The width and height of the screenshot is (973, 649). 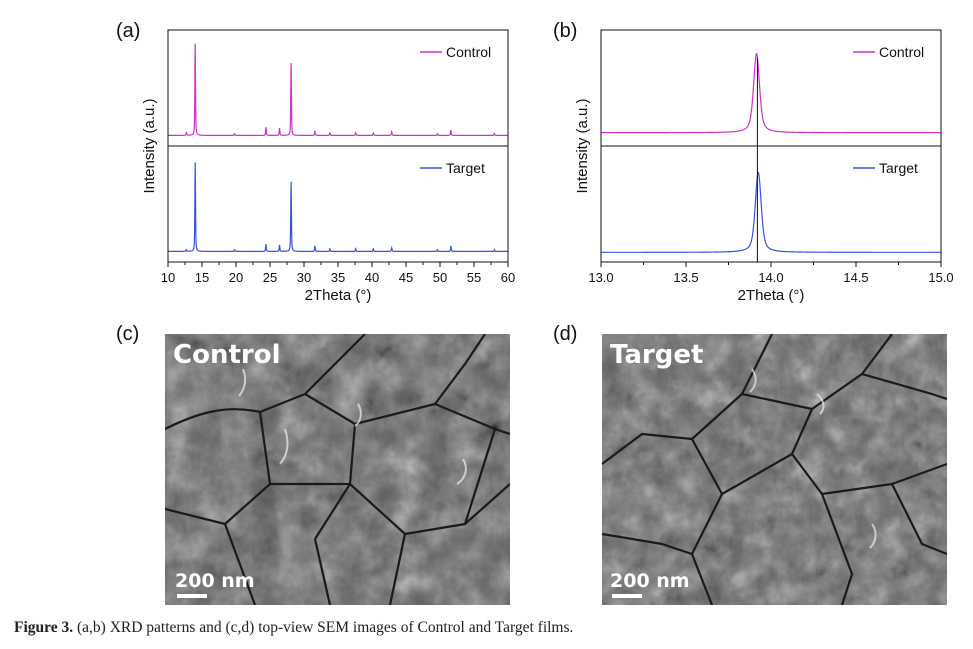 I want to click on sem-image-target: Target 200 nm, so click(x=774, y=469).